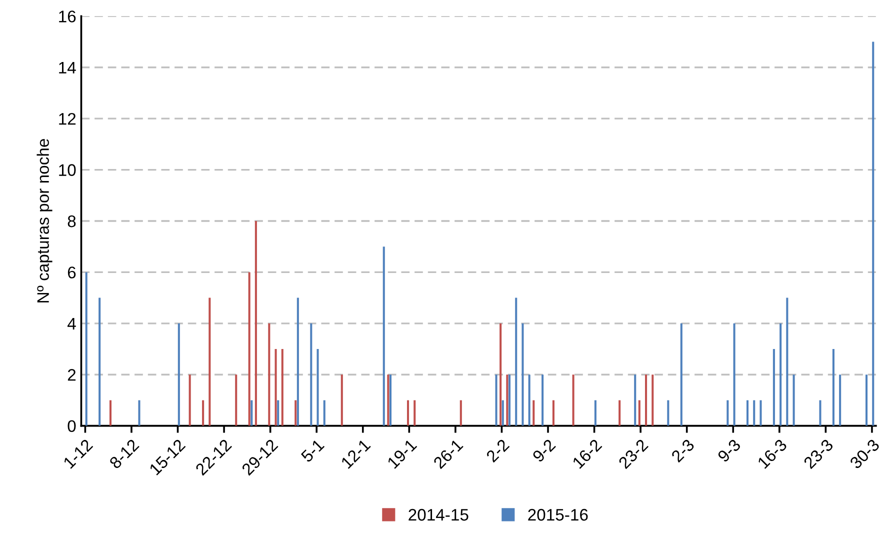 The image size is (883, 539). Describe the element at coordinates (44, 220) in the screenshot. I see `y-axis-title: Nº capturas por noche` at that location.